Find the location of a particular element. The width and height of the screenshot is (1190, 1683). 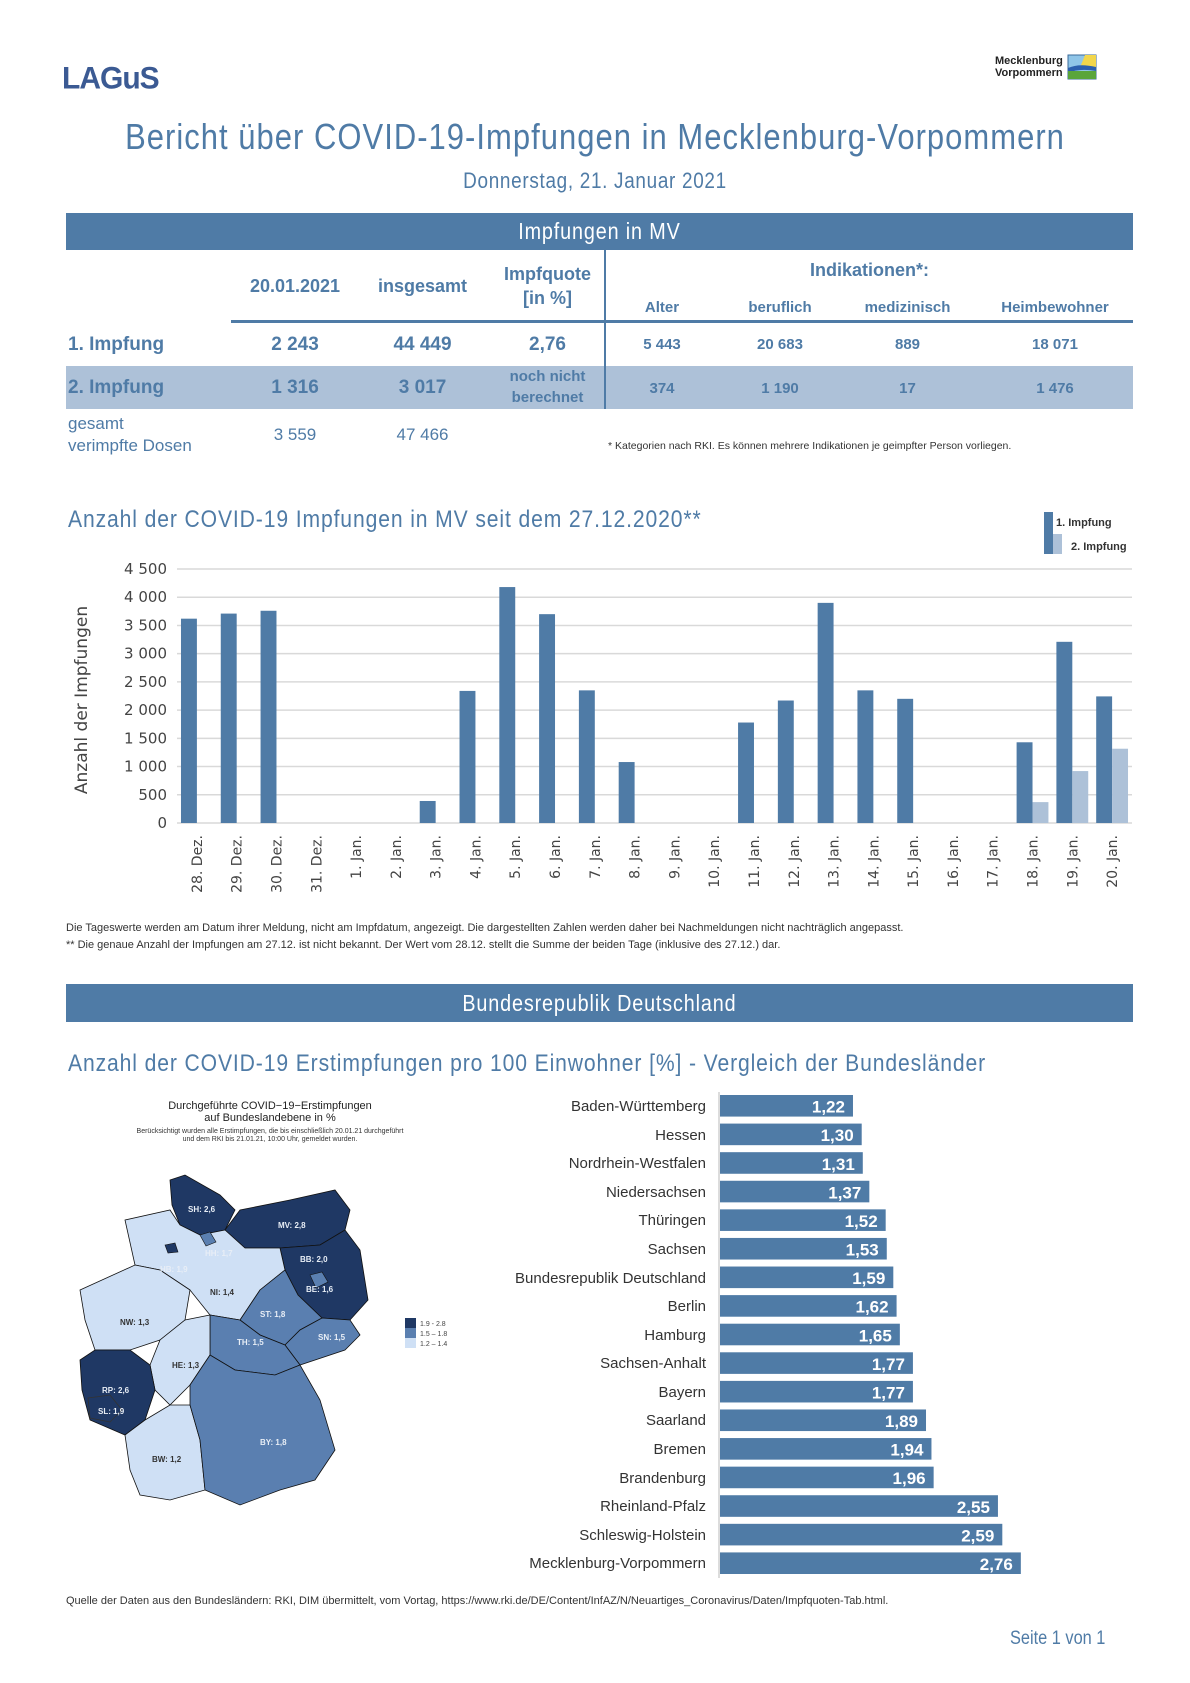

x-tick-label: 5. Jan. is located at coordinates (516, 857).